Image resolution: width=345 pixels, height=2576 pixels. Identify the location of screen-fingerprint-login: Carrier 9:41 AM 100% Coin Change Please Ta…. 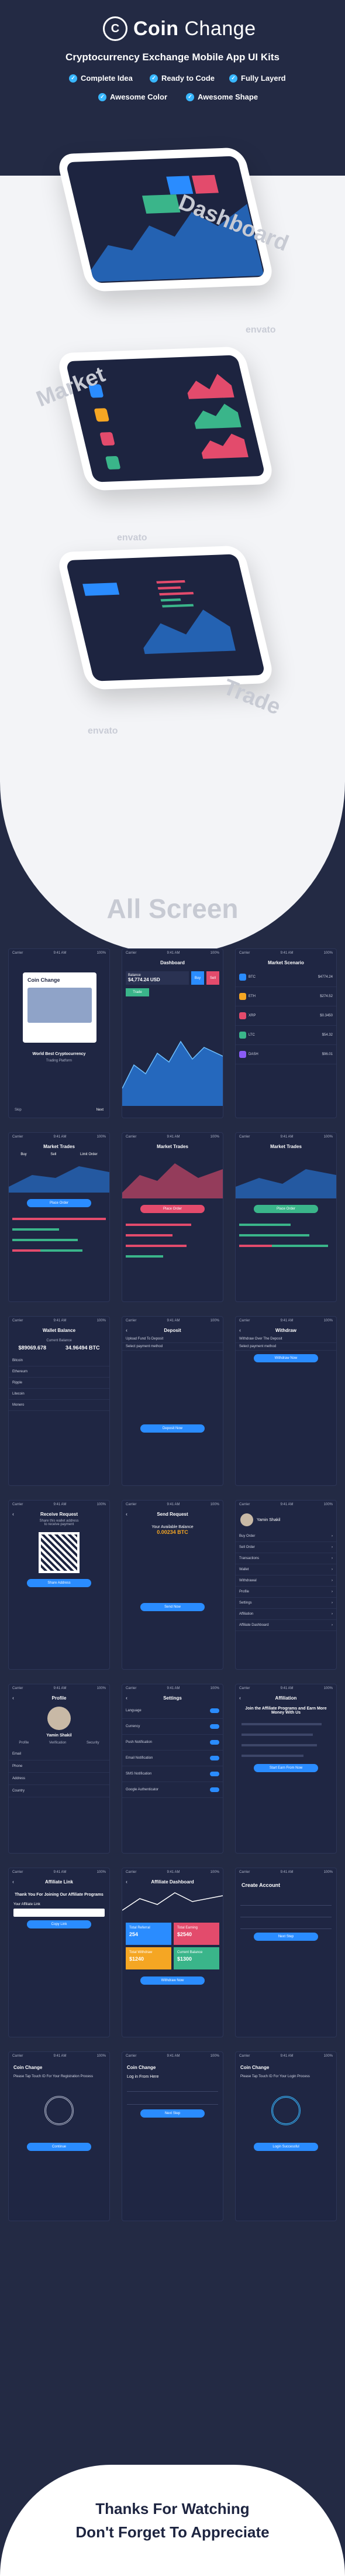
(286, 2136).